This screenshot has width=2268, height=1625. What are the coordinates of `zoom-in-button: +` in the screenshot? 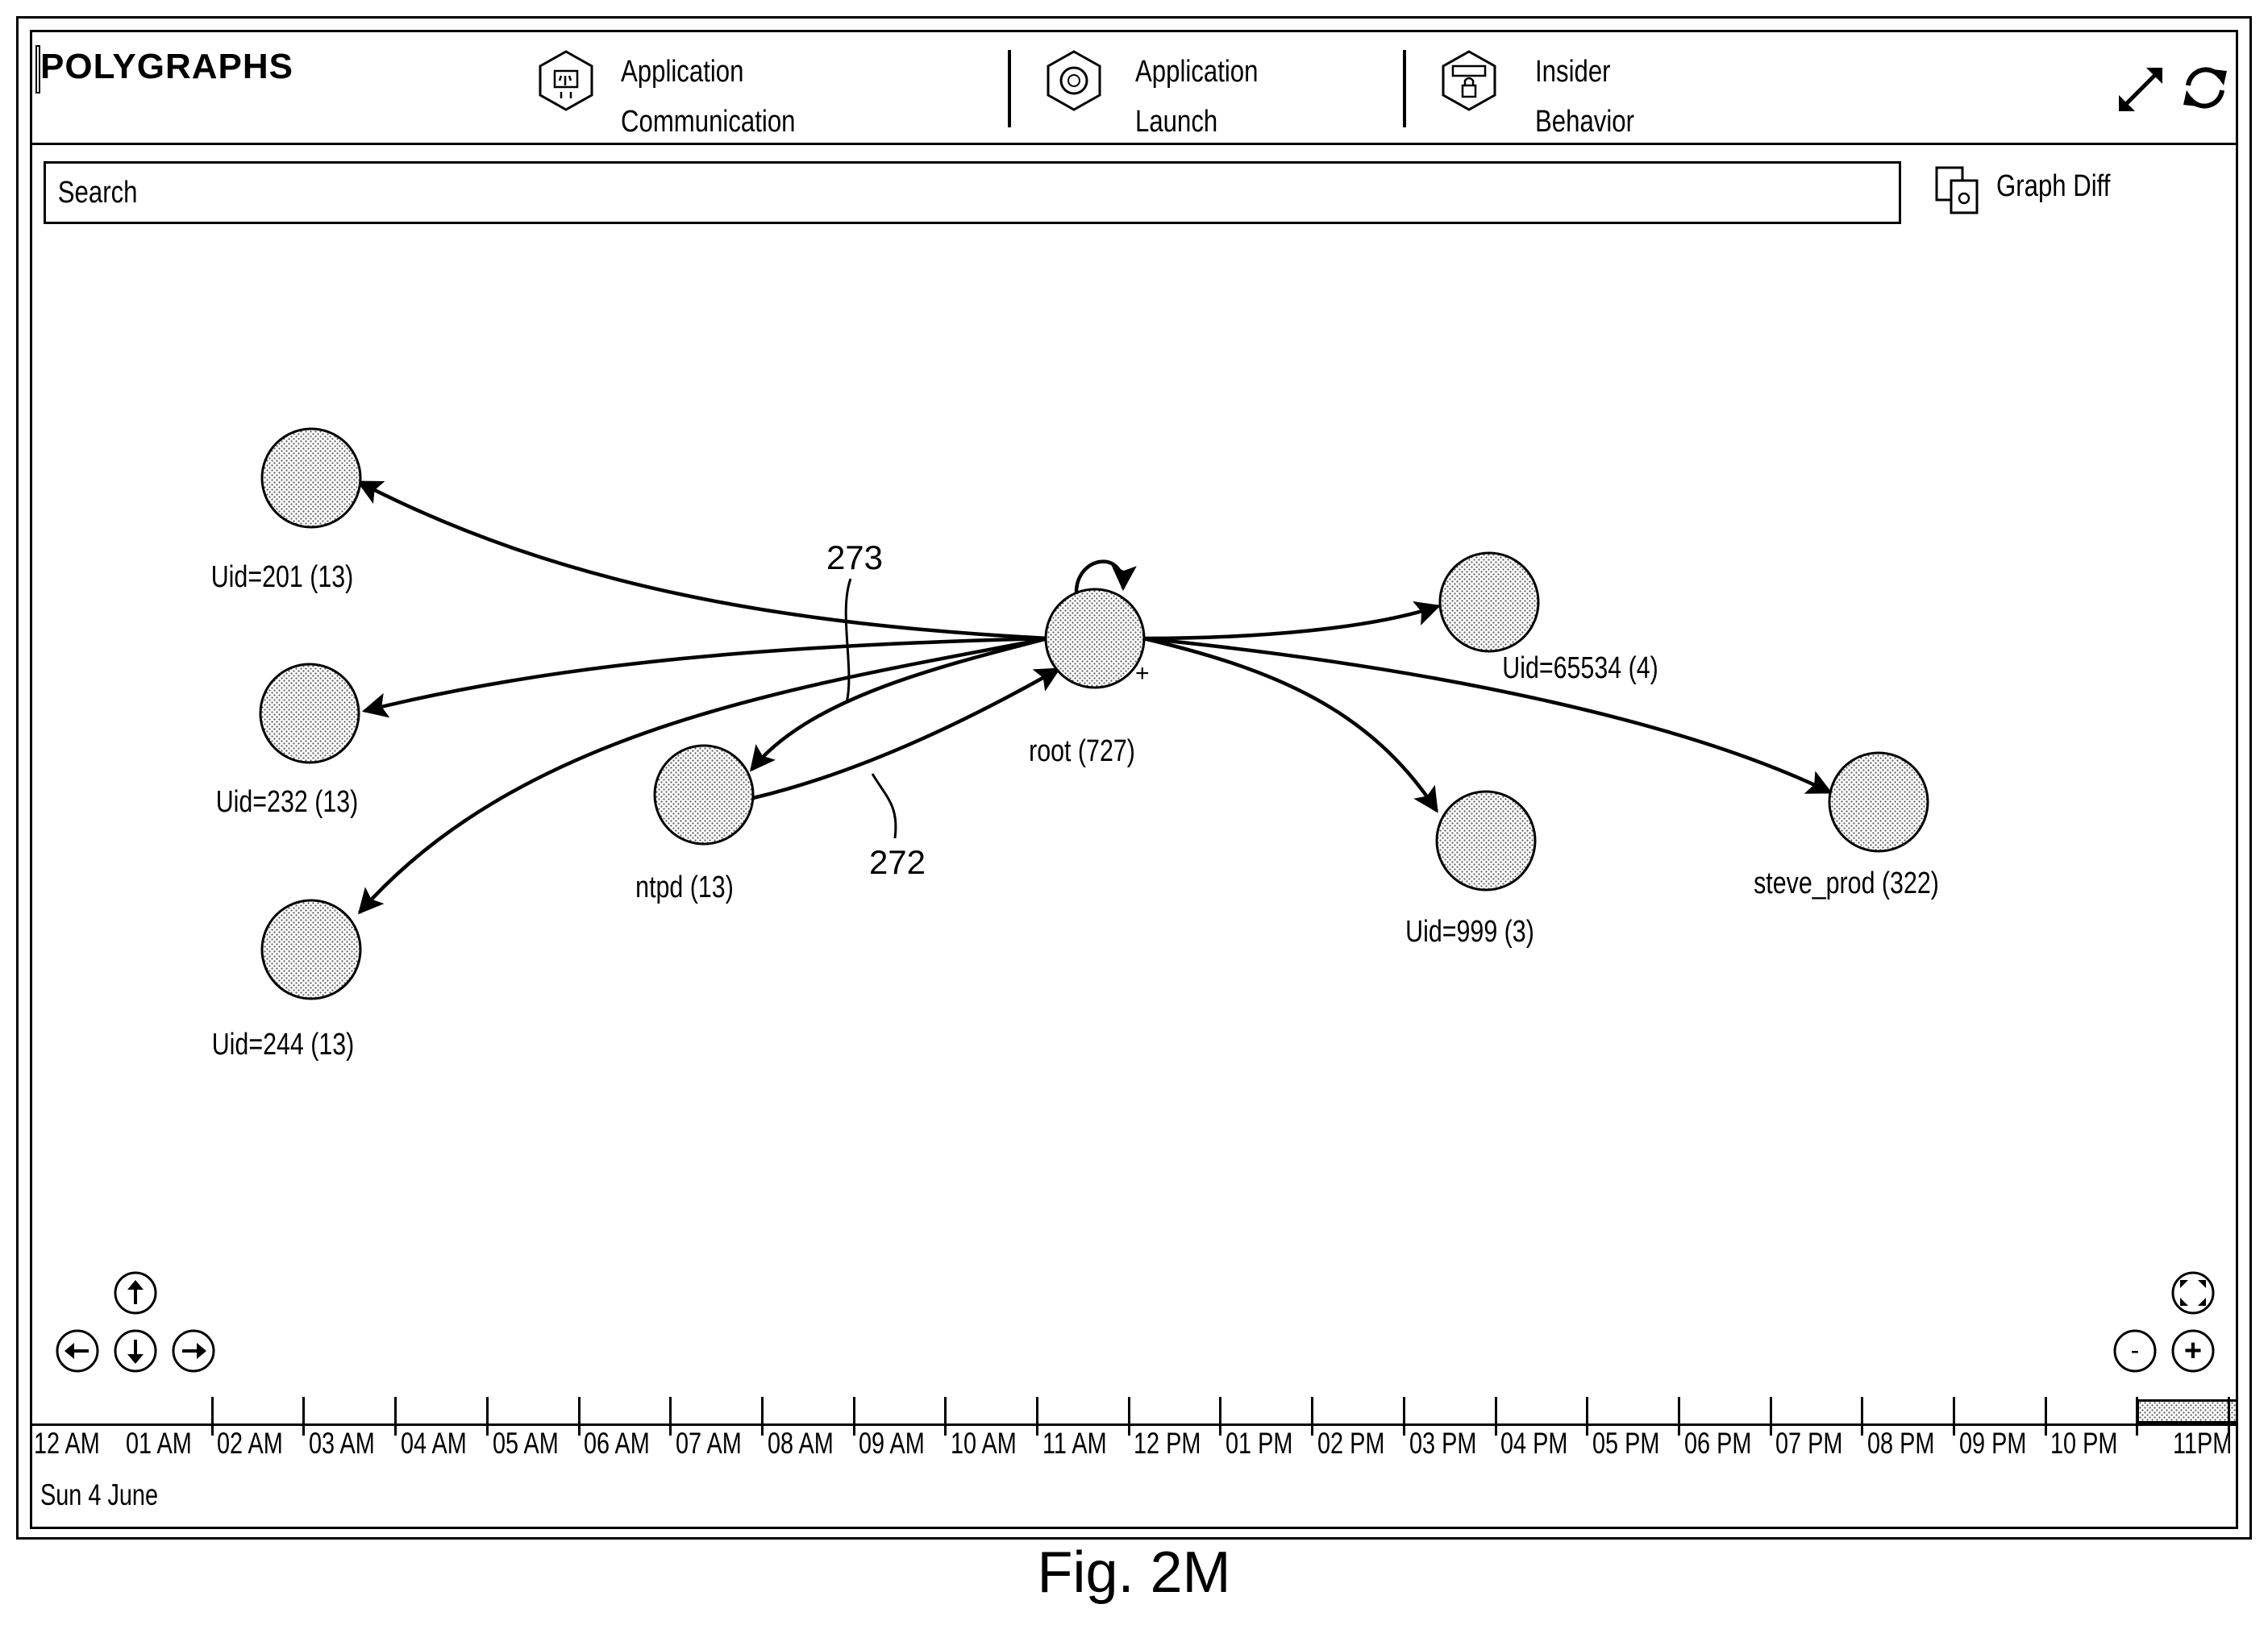 It's located at (2193, 1351).